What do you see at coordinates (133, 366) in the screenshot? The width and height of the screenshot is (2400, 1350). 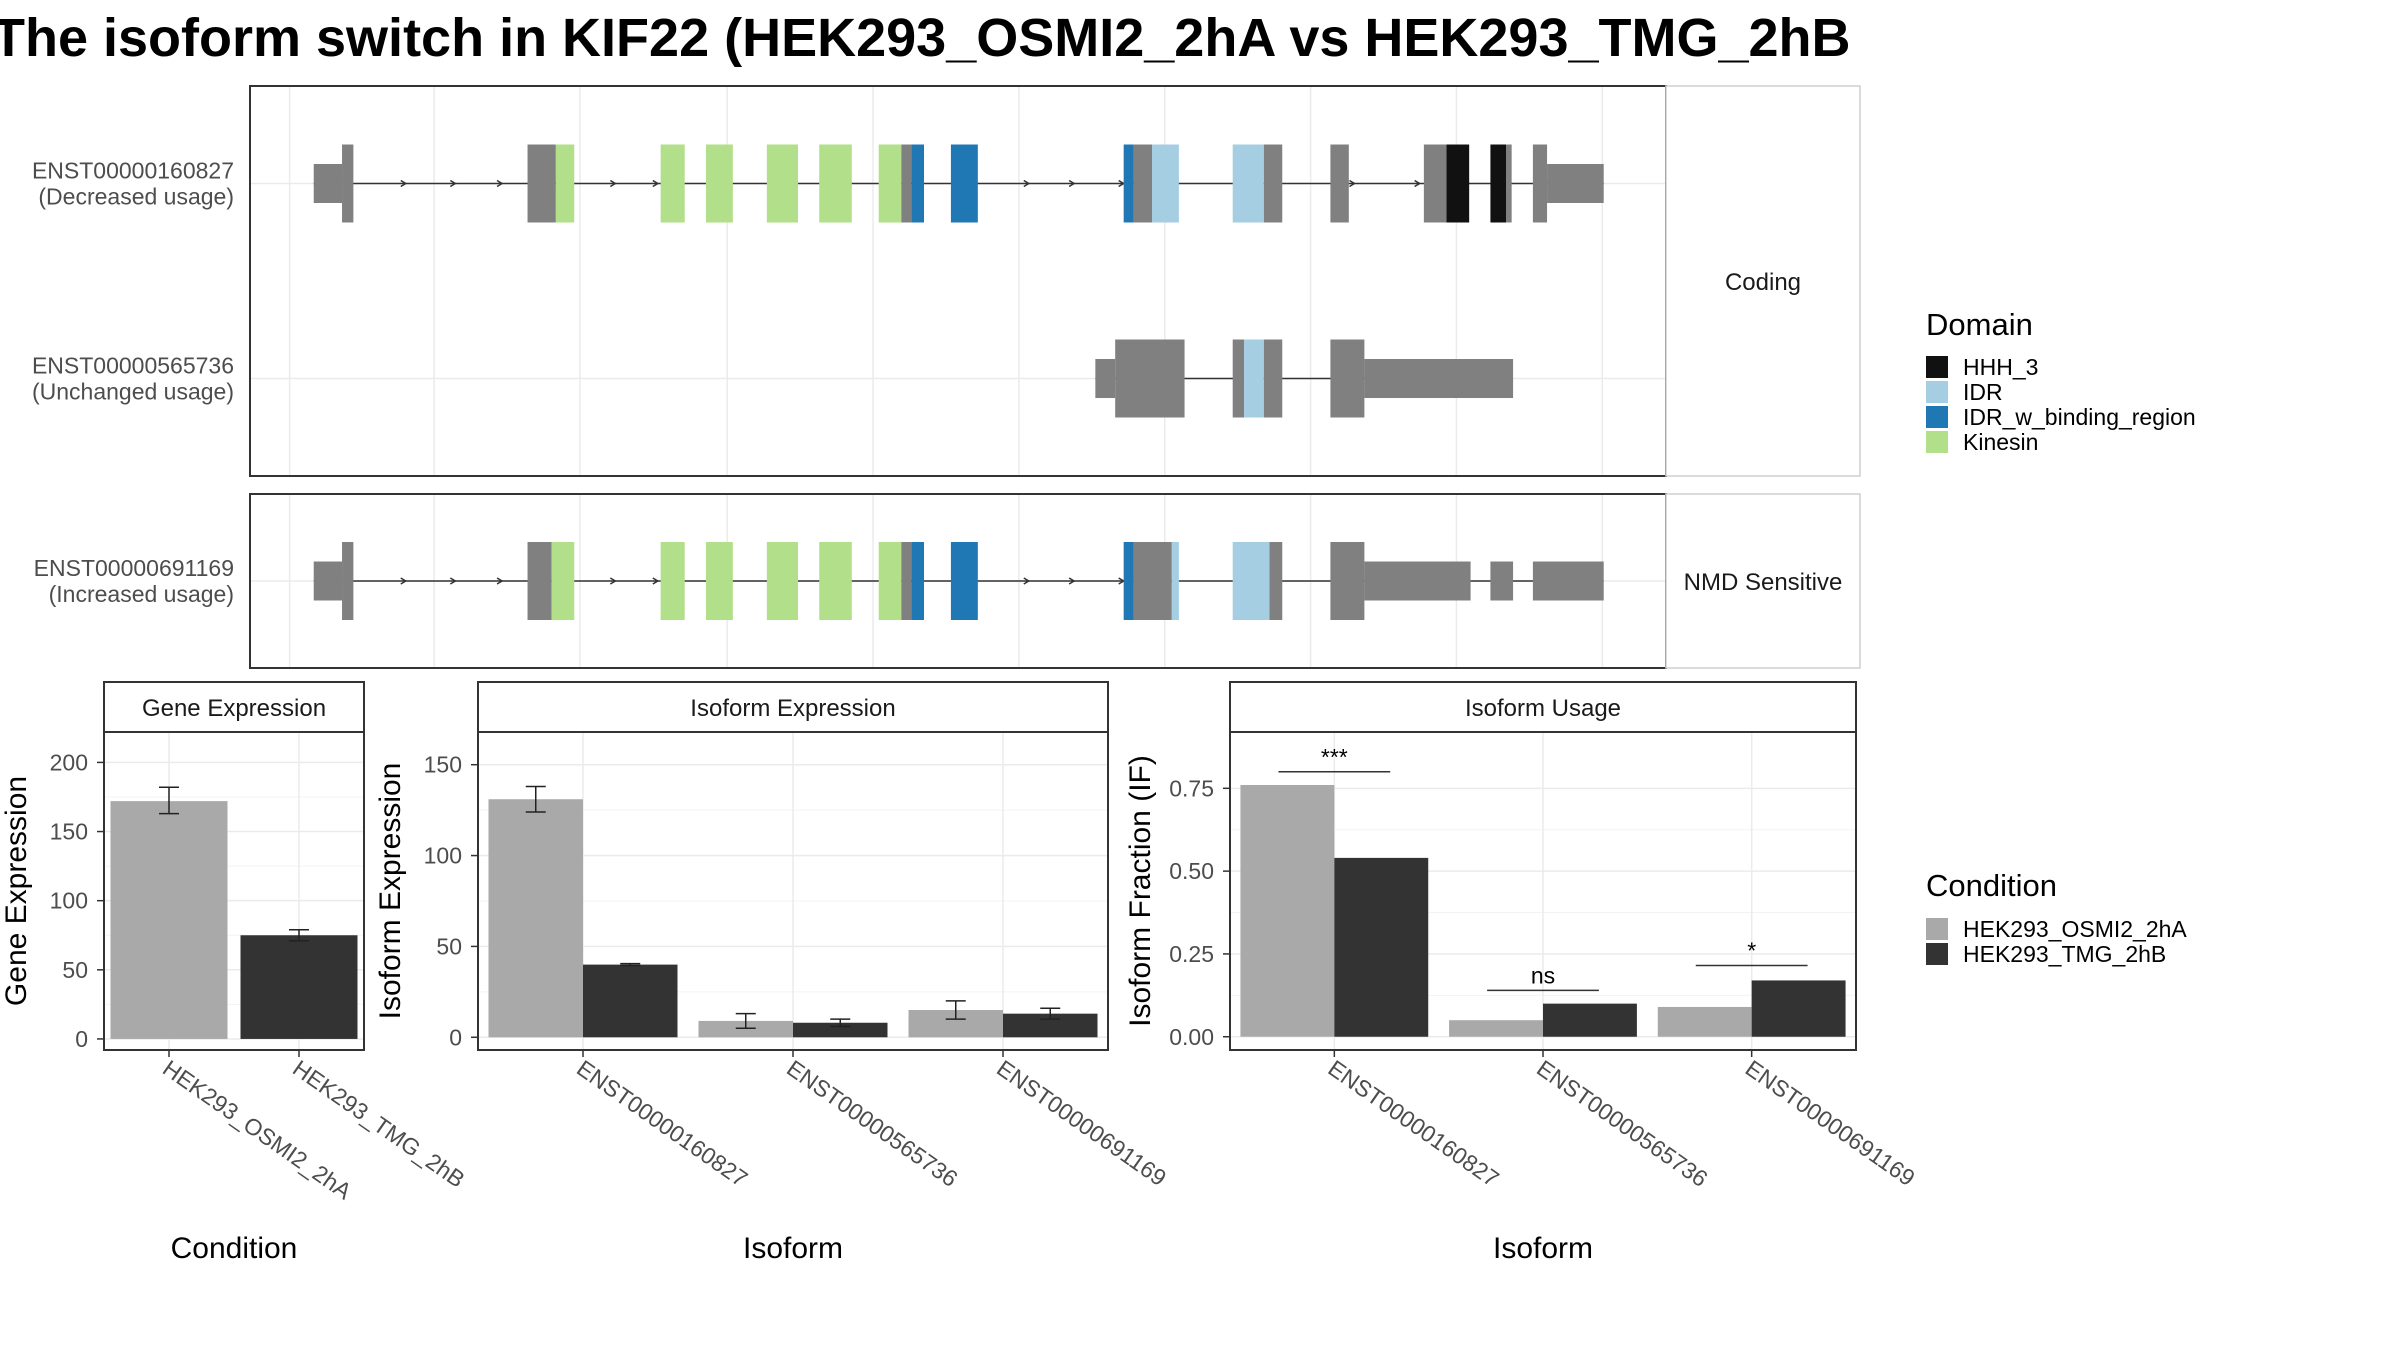 I see `transcript-id-label: ENST00000565736` at bounding box center [133, 366].